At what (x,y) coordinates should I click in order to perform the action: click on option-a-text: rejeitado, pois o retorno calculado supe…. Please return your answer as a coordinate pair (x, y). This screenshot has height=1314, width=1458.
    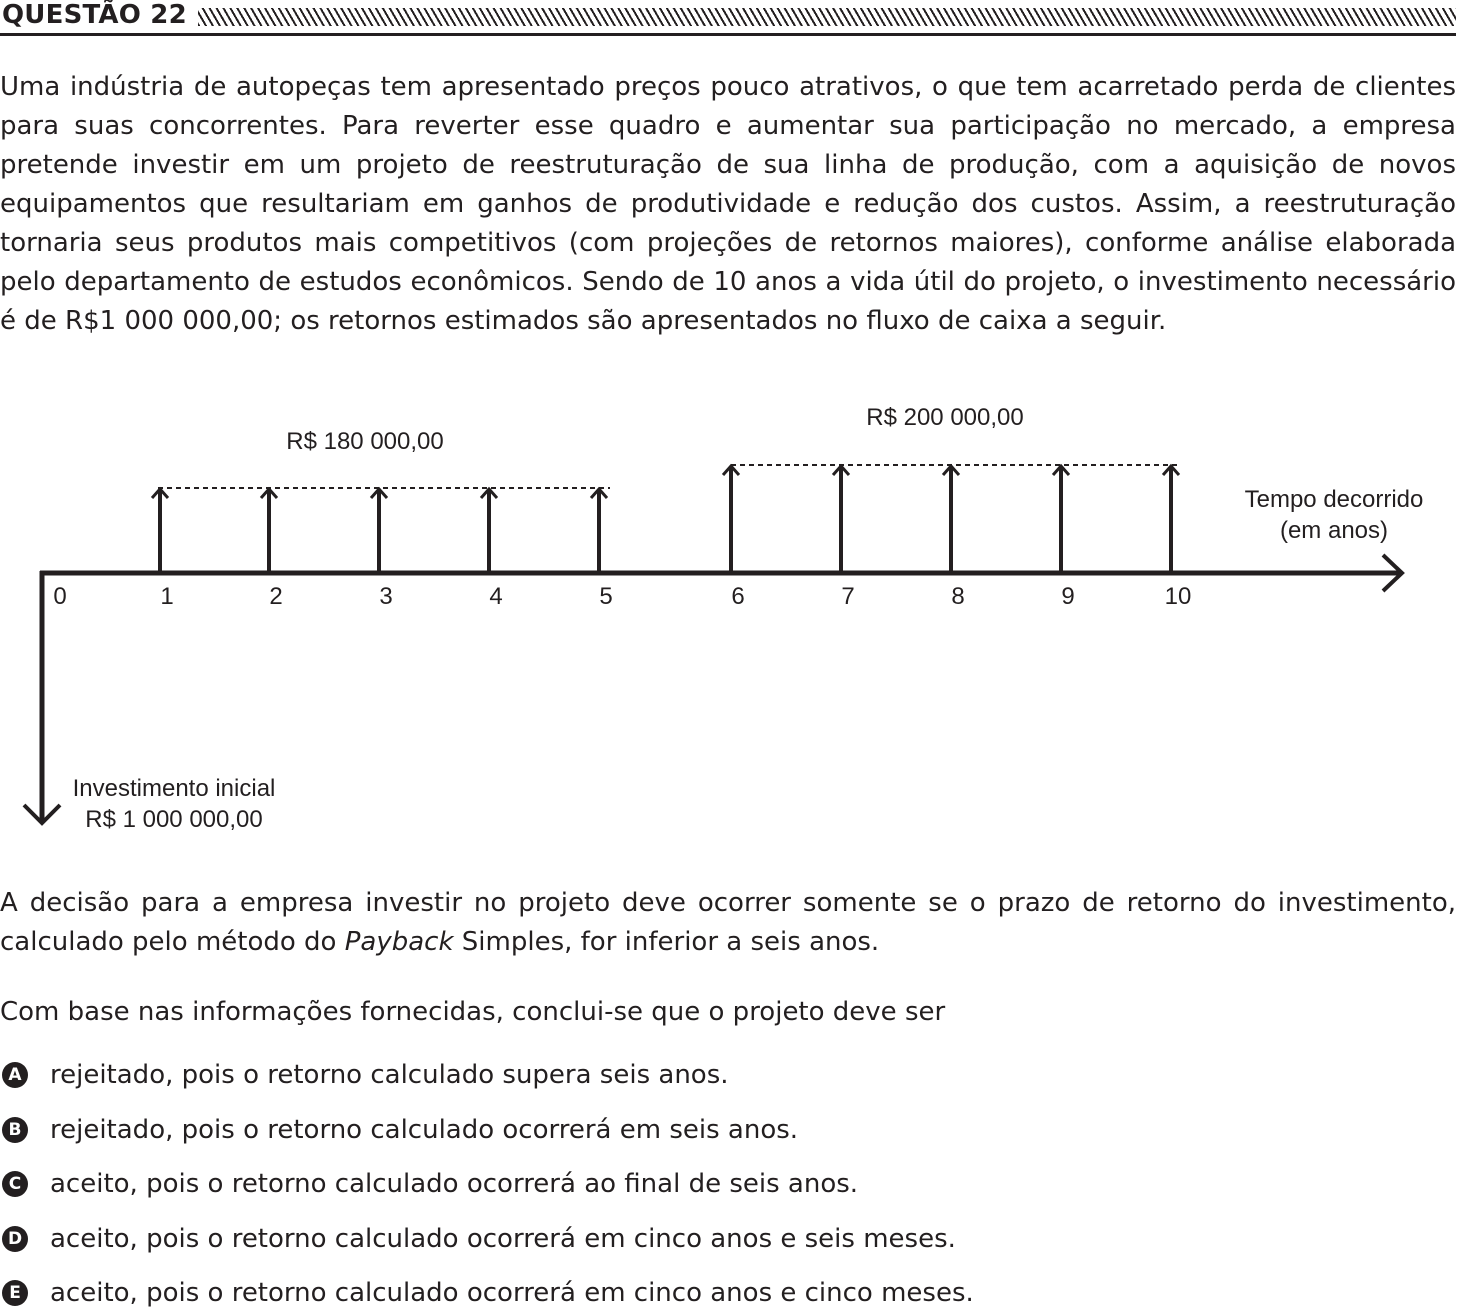
    Looking at the image, I should click on (389, 1075).